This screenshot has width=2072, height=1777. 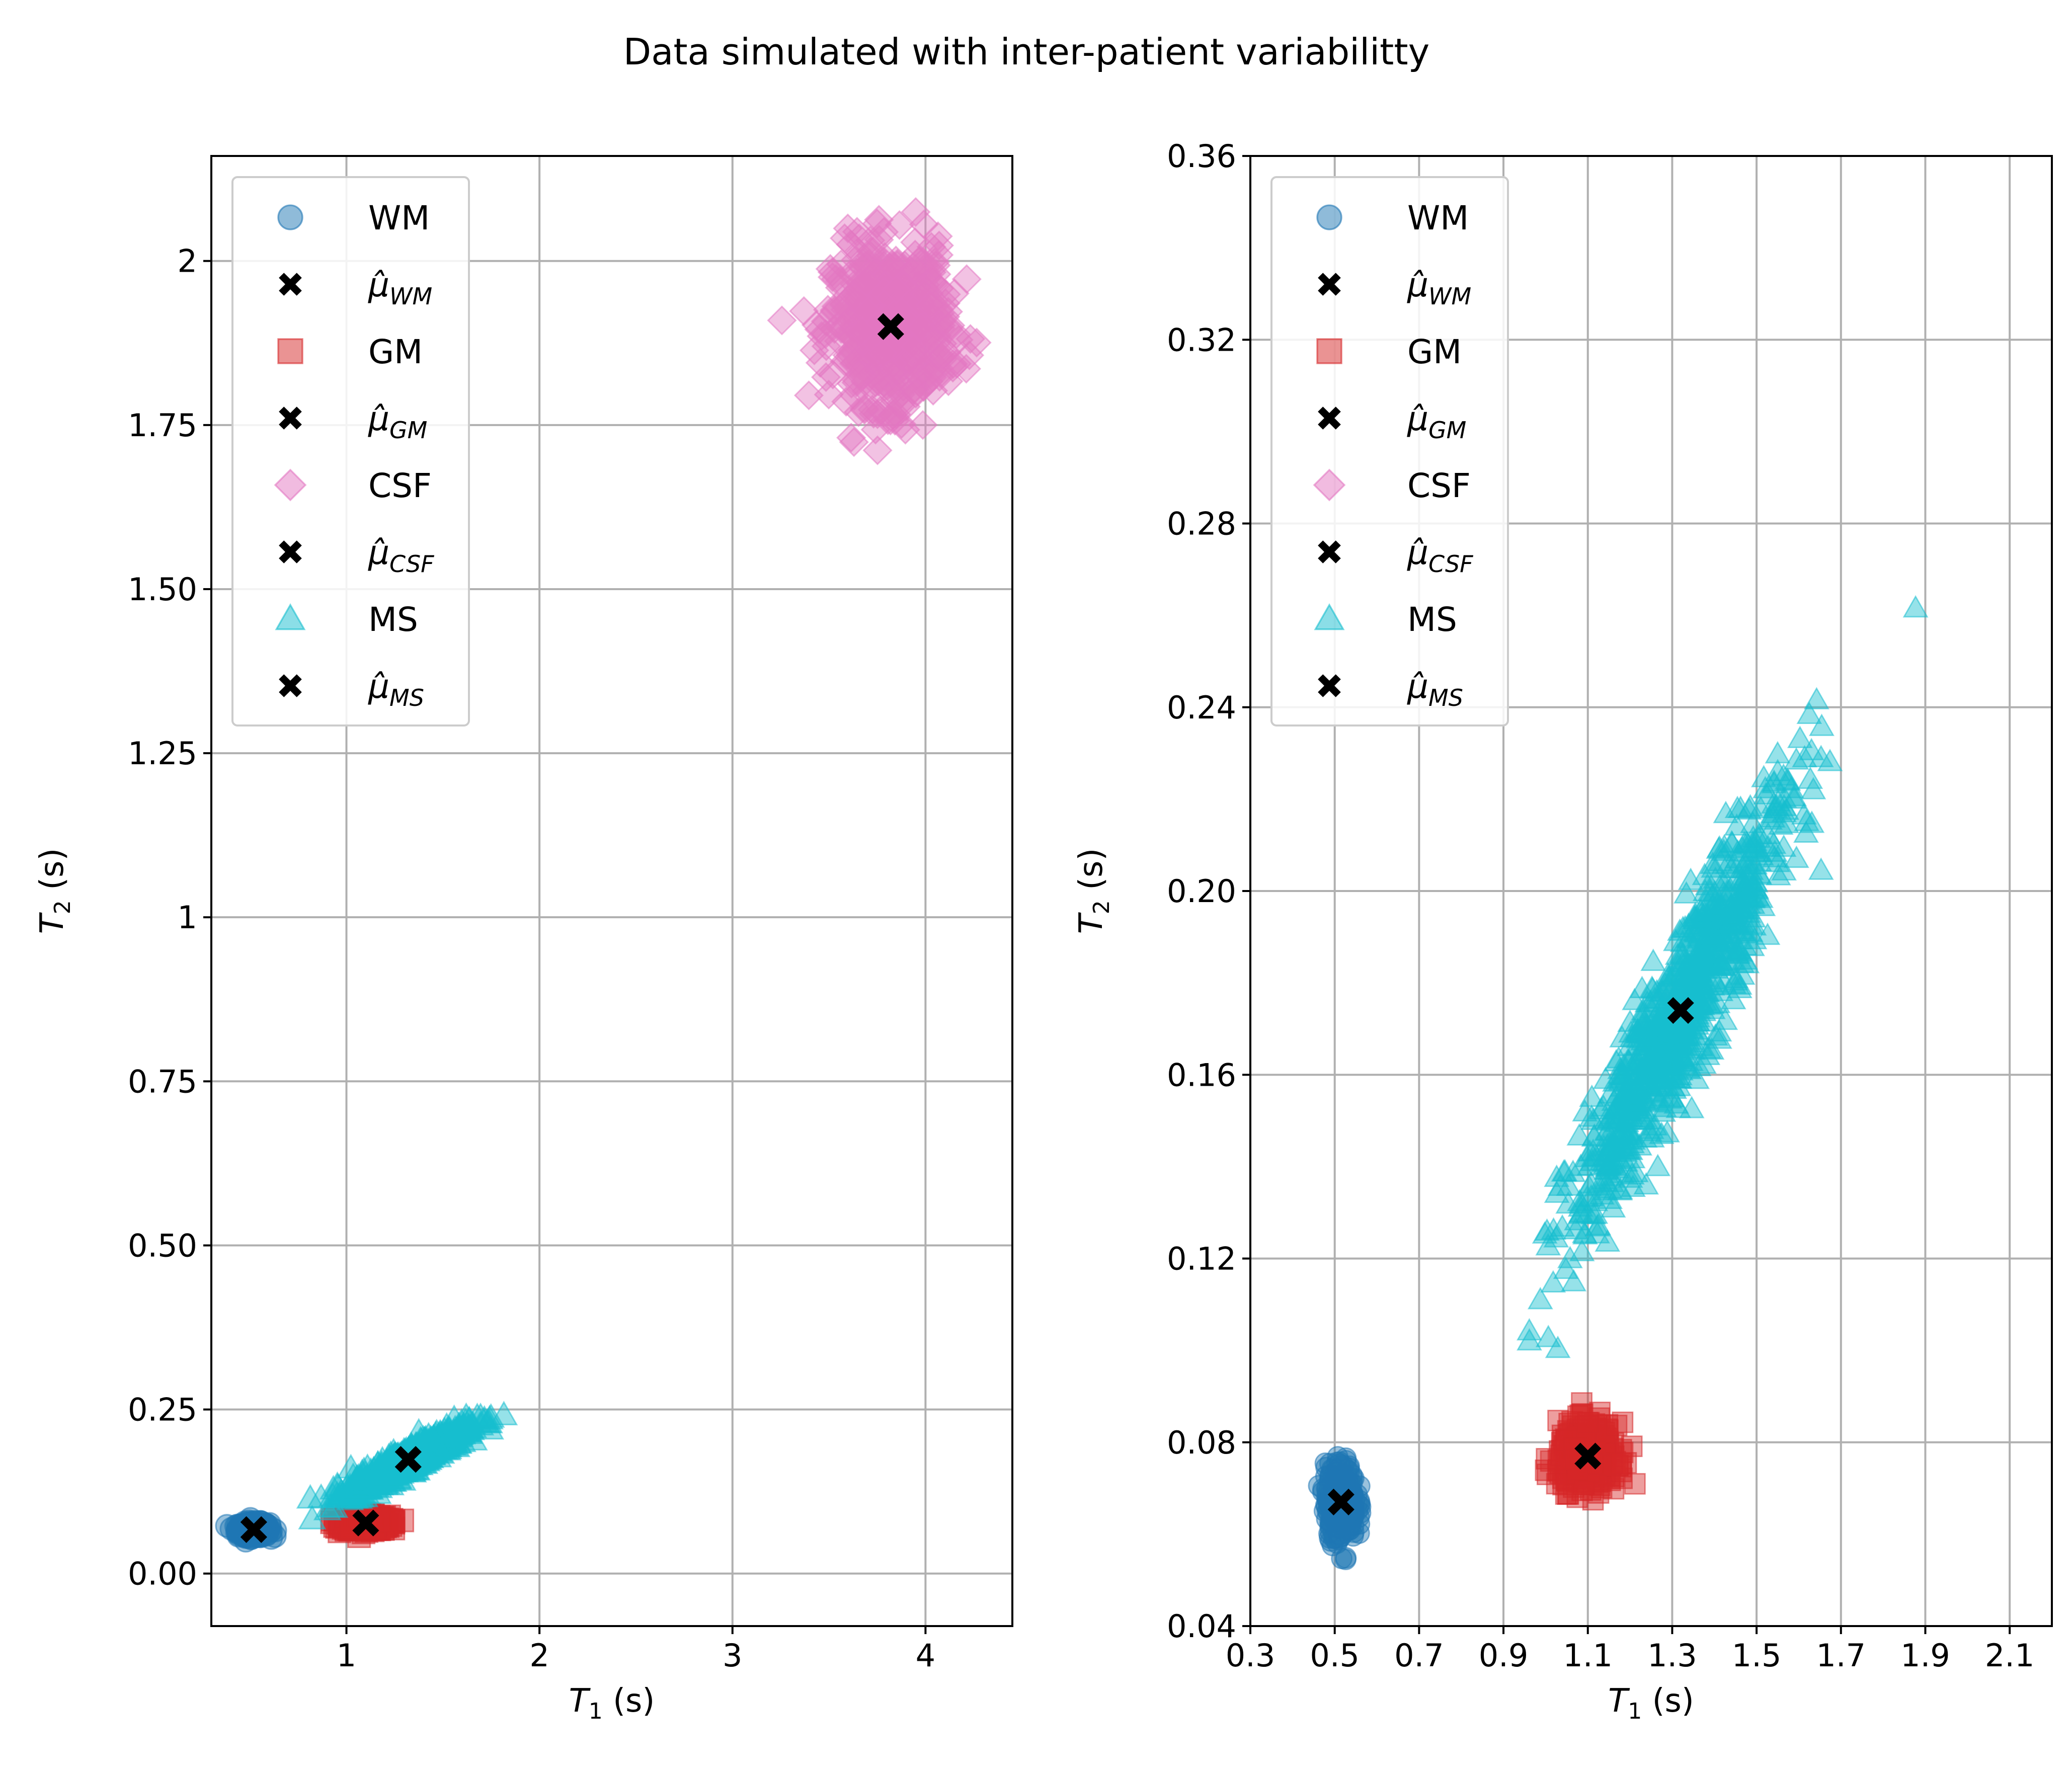 I want to click on x-tick-label: 0.9, so click(x=1504, y=1655).